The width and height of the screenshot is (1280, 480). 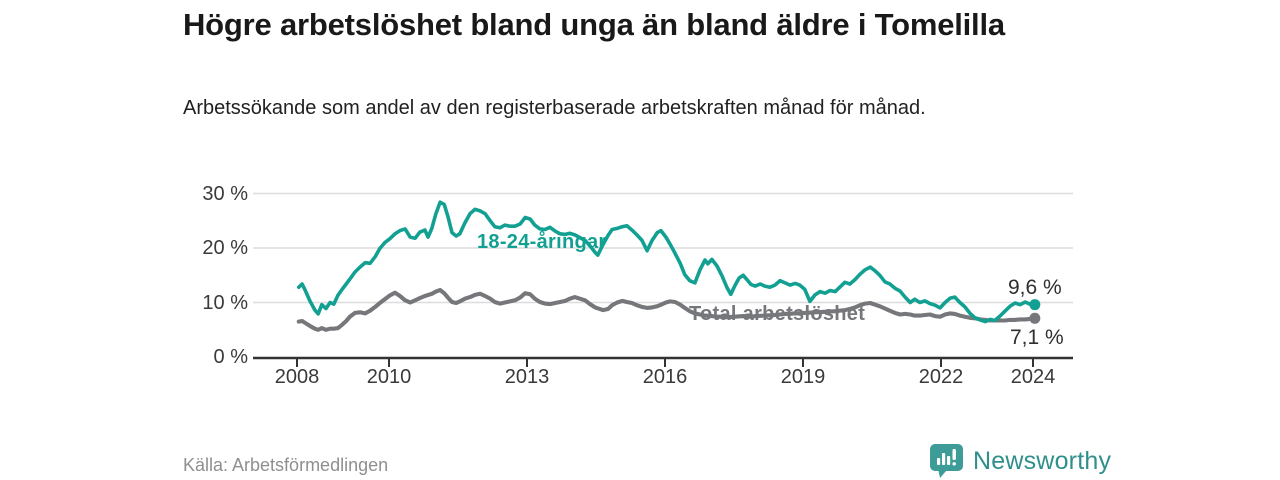 I want to click on brand-lockup: Newsworthy, so click(x=1020, y=461).